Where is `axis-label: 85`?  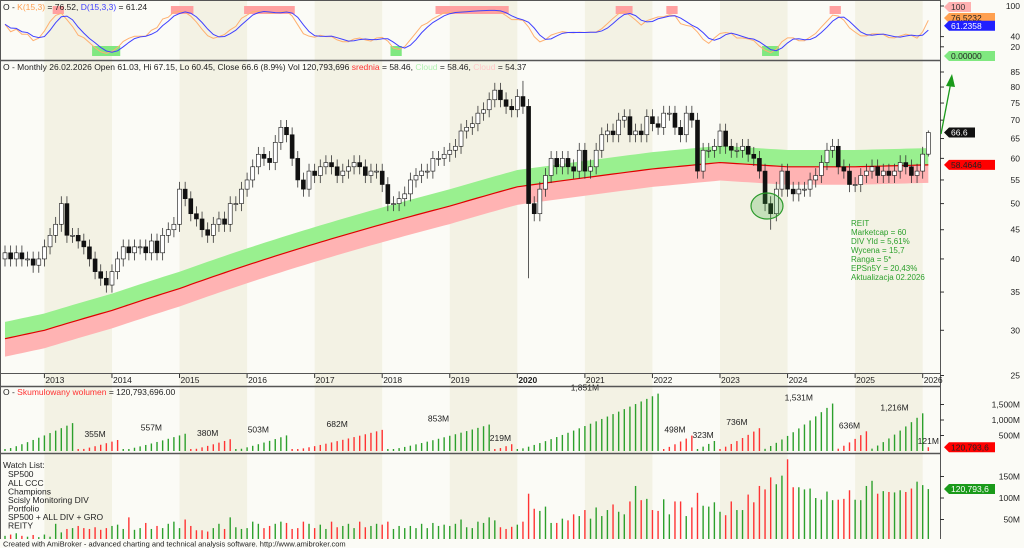 axis-label: 85 is located at coordinates (1016, 72).